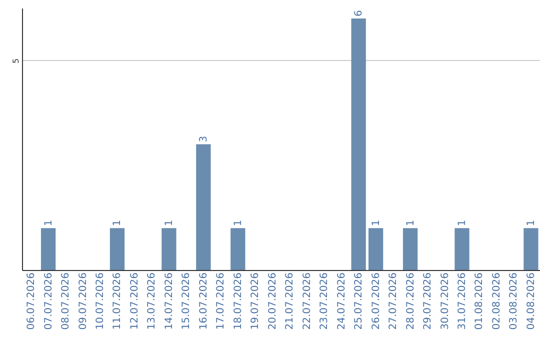  What do you see at coordinates (118, 301) in the screenshot?
I see `x-tick-label: 11.07.2026` at bounding box center [118, 301].